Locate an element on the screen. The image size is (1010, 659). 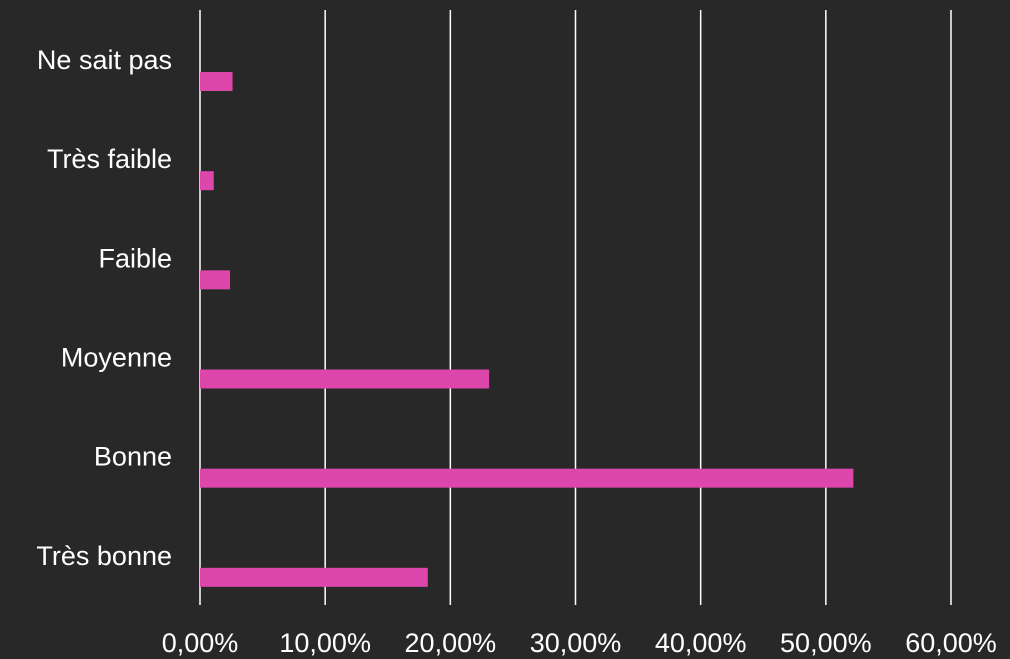
x-tick-label: 30,00% is located at coordinates (576, 643).